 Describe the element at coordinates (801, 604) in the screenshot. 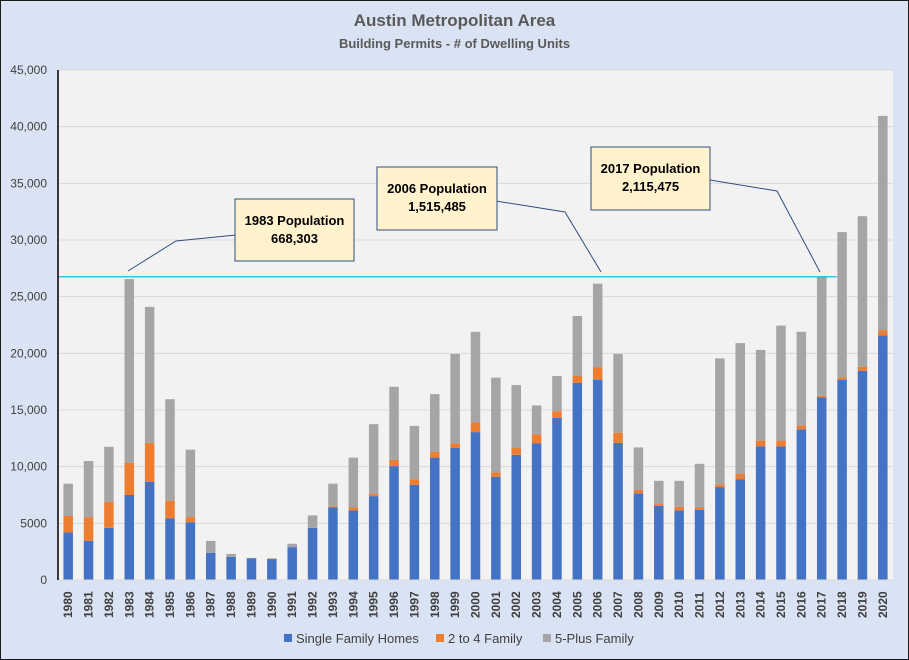

I see `x-tick-label: 2016` at that location.